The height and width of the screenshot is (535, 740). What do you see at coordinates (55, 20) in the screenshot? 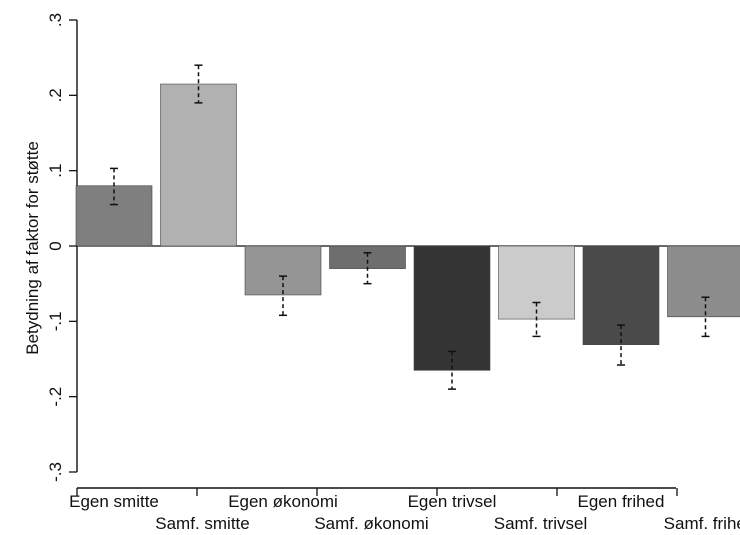
I see `y-tick-label: .3` at bounding box center [55, 20].